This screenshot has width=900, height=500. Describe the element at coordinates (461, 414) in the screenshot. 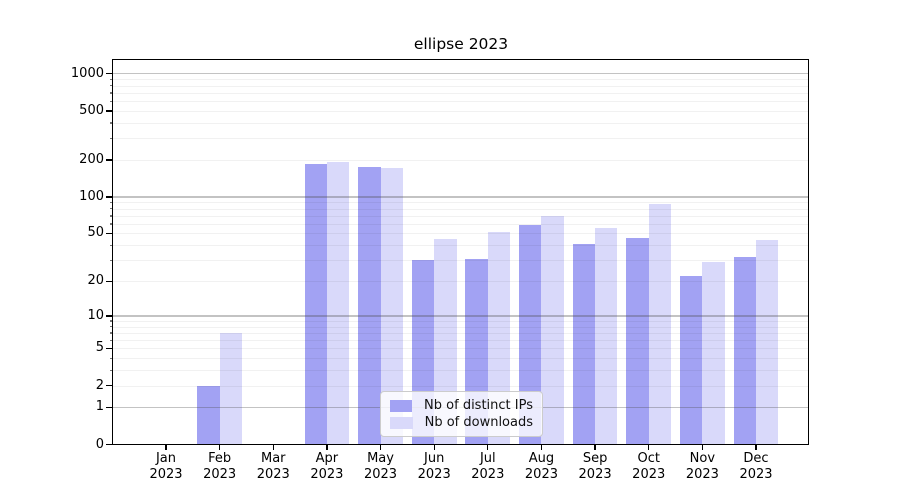

I see `legend: Nb of distinct IPs Nb of downloads` at that location.